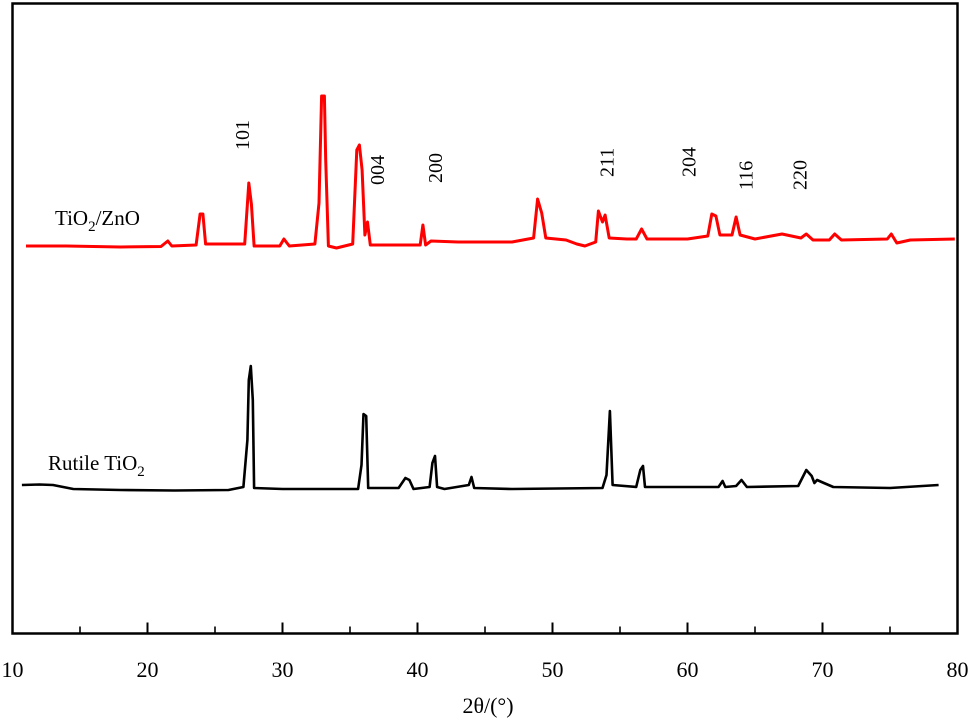 The height and width of the screenshot is (724, 975). Describe the element at coordinates (378, 170) in the screenshot. I see `hkl-label-004: 004` at that location.